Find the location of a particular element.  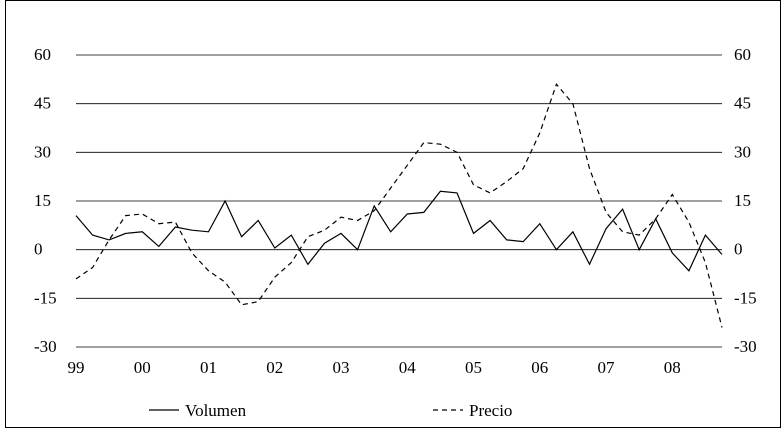

x-tick-label: 02 is located at coordinates (274, 367).